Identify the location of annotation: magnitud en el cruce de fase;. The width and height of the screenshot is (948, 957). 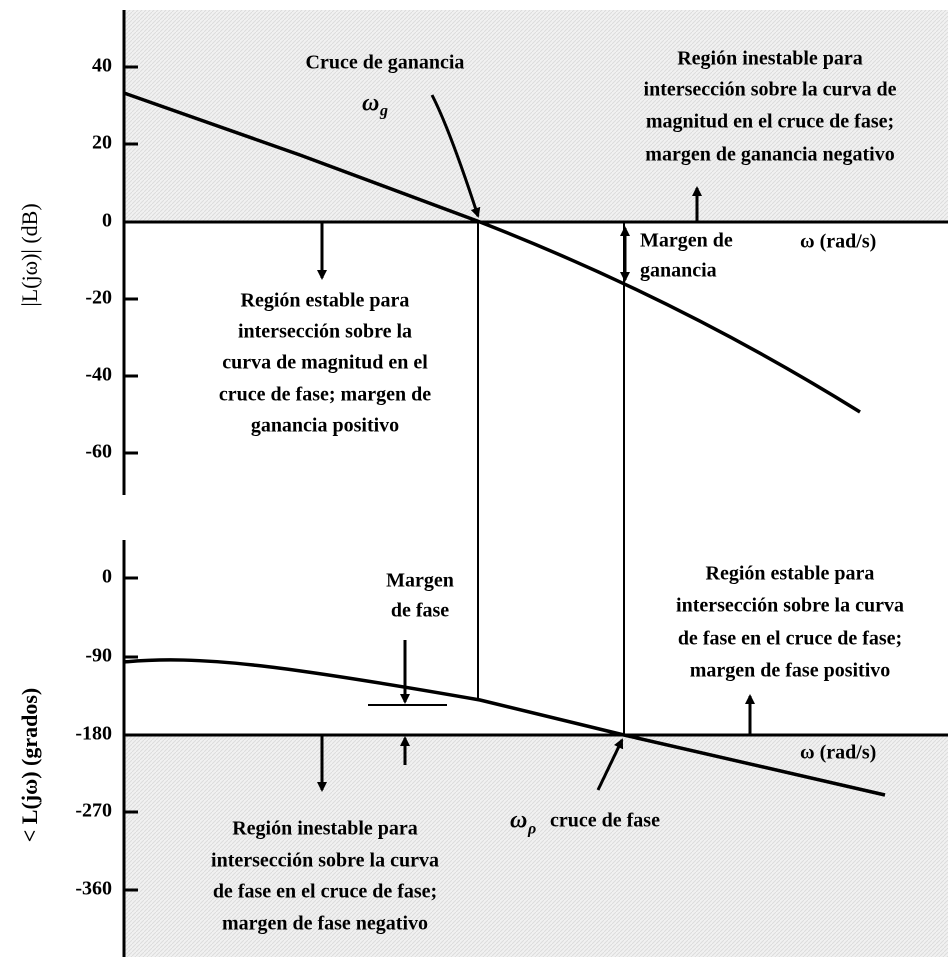
(770, 122).